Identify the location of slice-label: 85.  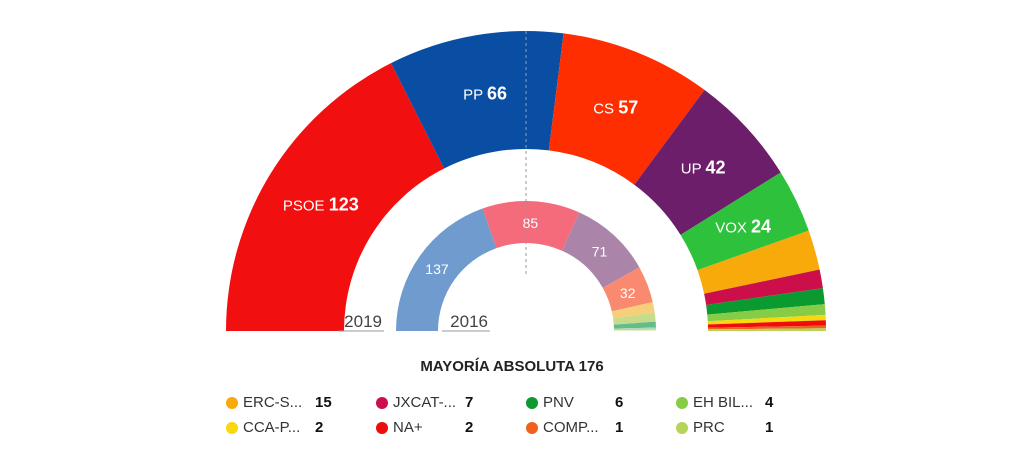
(531, 223).